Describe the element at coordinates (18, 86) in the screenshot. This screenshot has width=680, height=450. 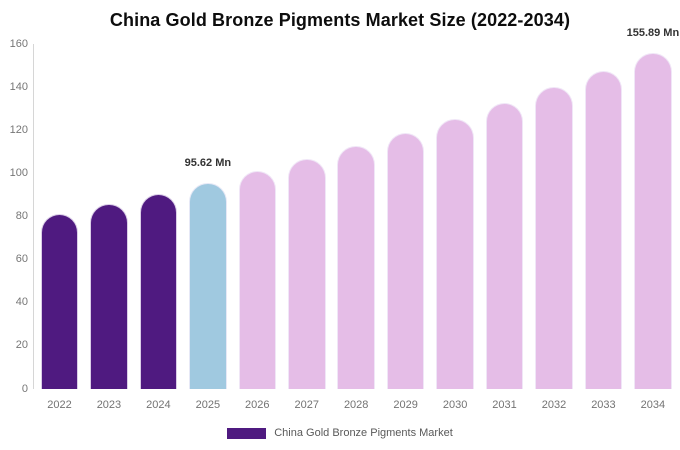
I see `y-tick-label: 140` at that location.